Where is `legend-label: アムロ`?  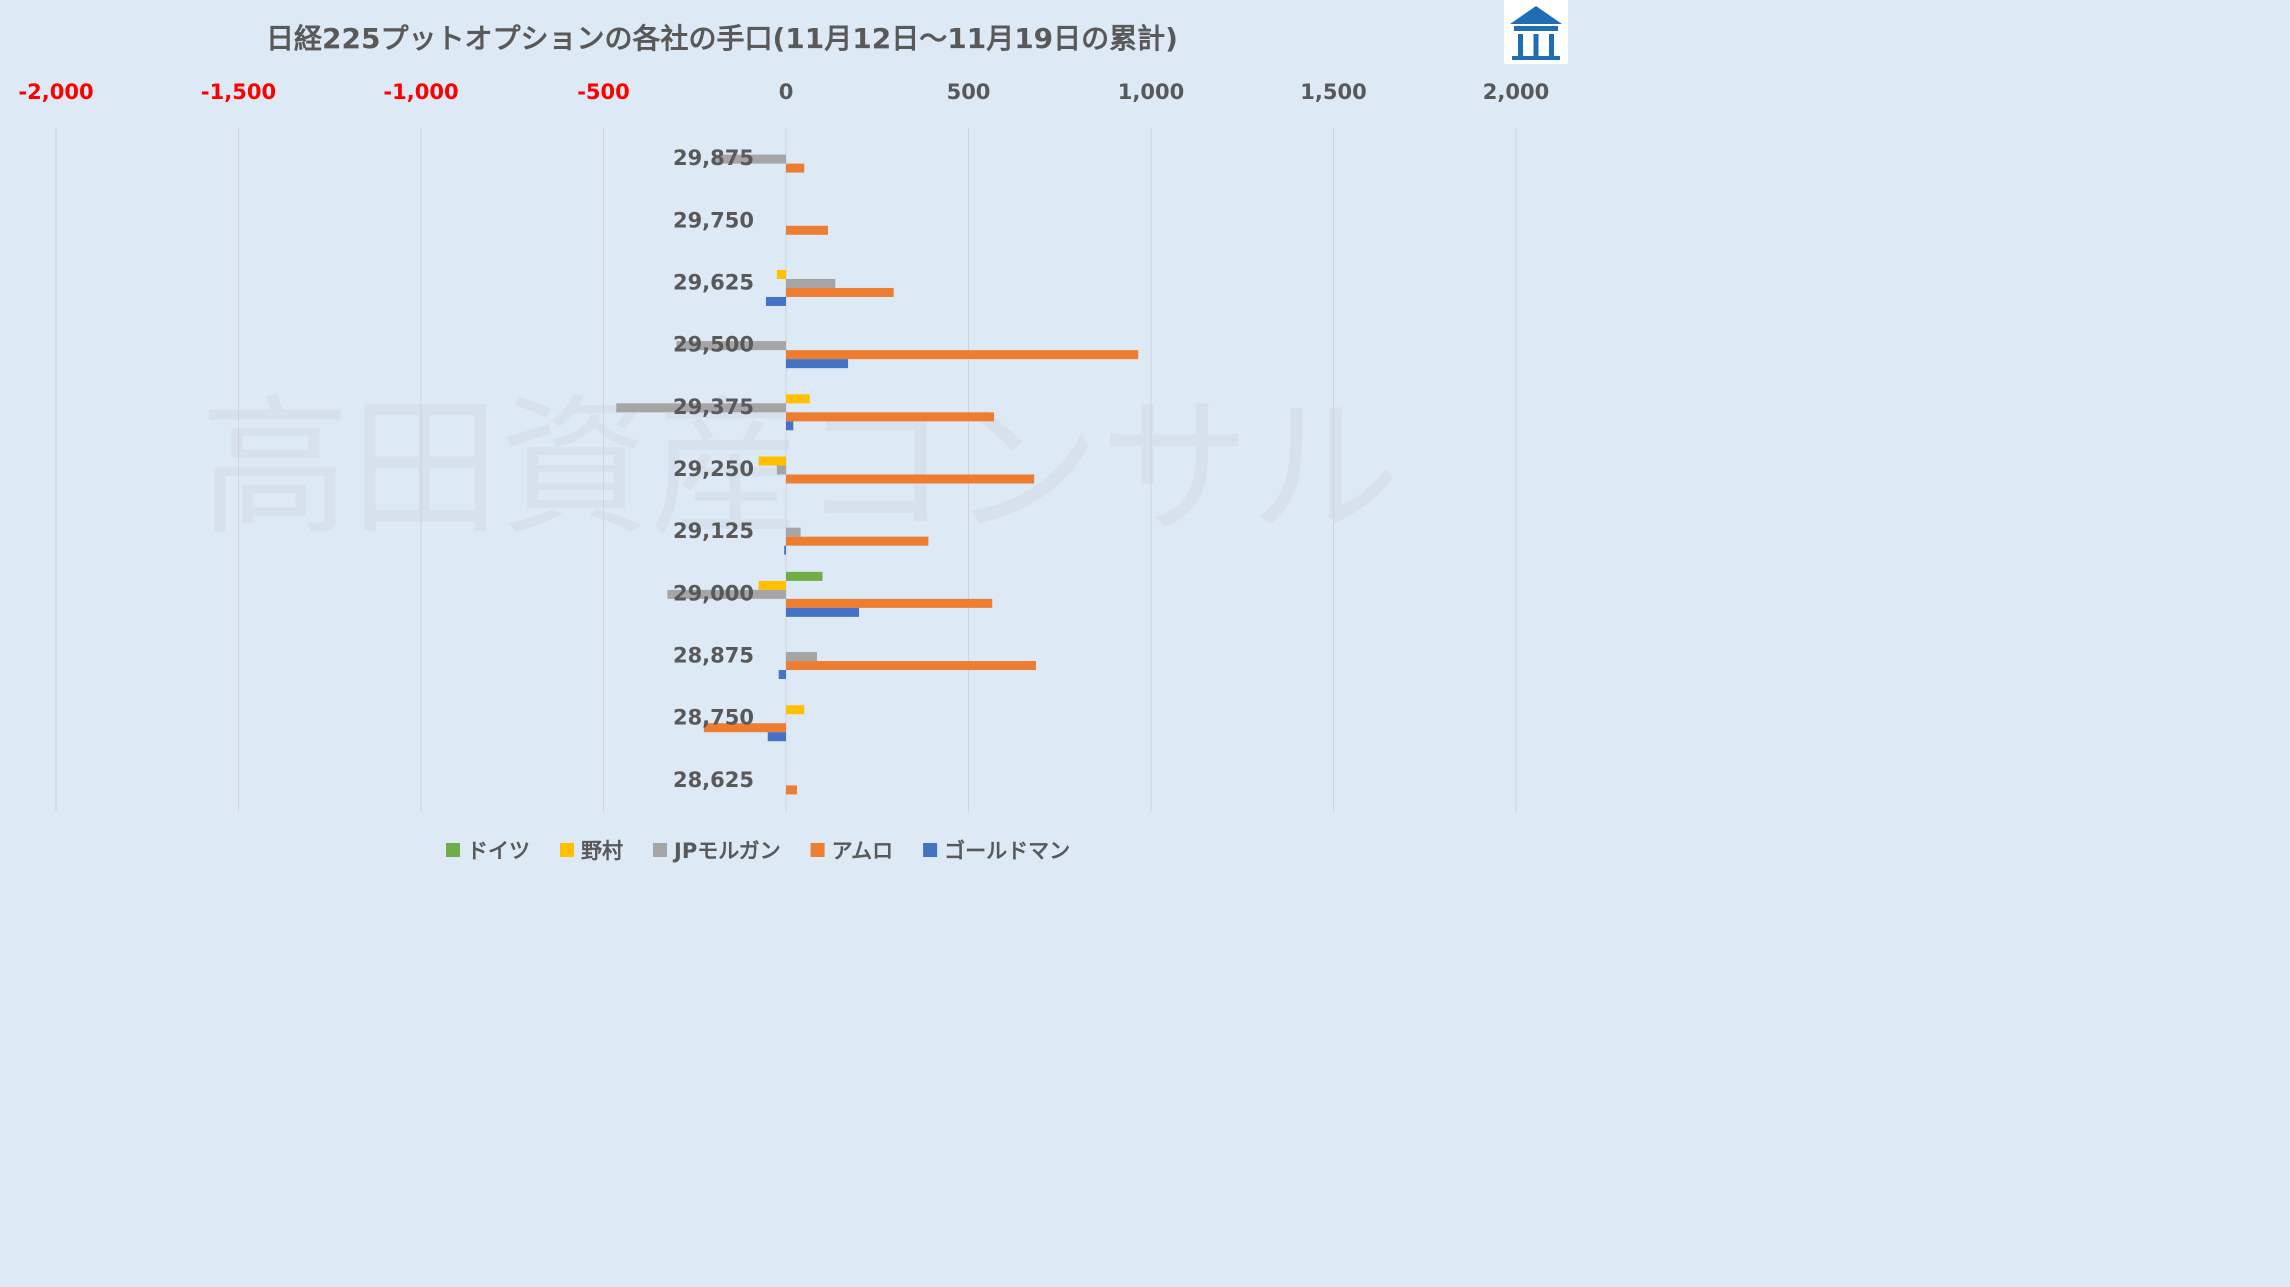 legend-label: アムロ is located at coordinates (863, 851).